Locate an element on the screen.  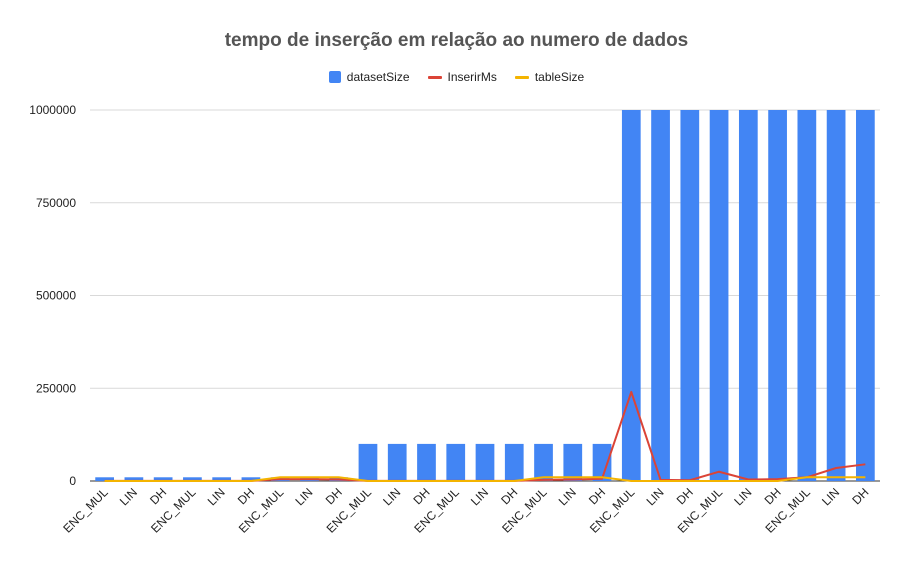
legend-swatch-datasetsize is located at coordinates (334, 77).